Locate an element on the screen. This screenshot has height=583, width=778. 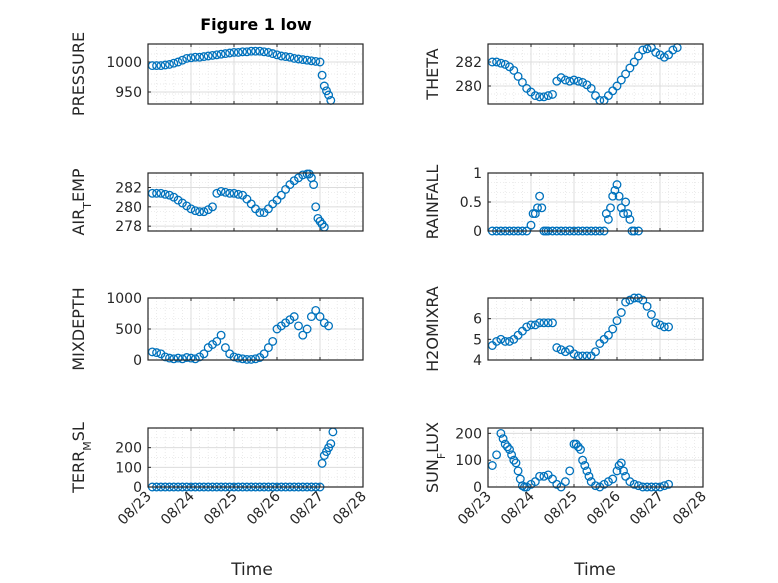
x-axis-label-right: Time is located at coordinates (594, 570).